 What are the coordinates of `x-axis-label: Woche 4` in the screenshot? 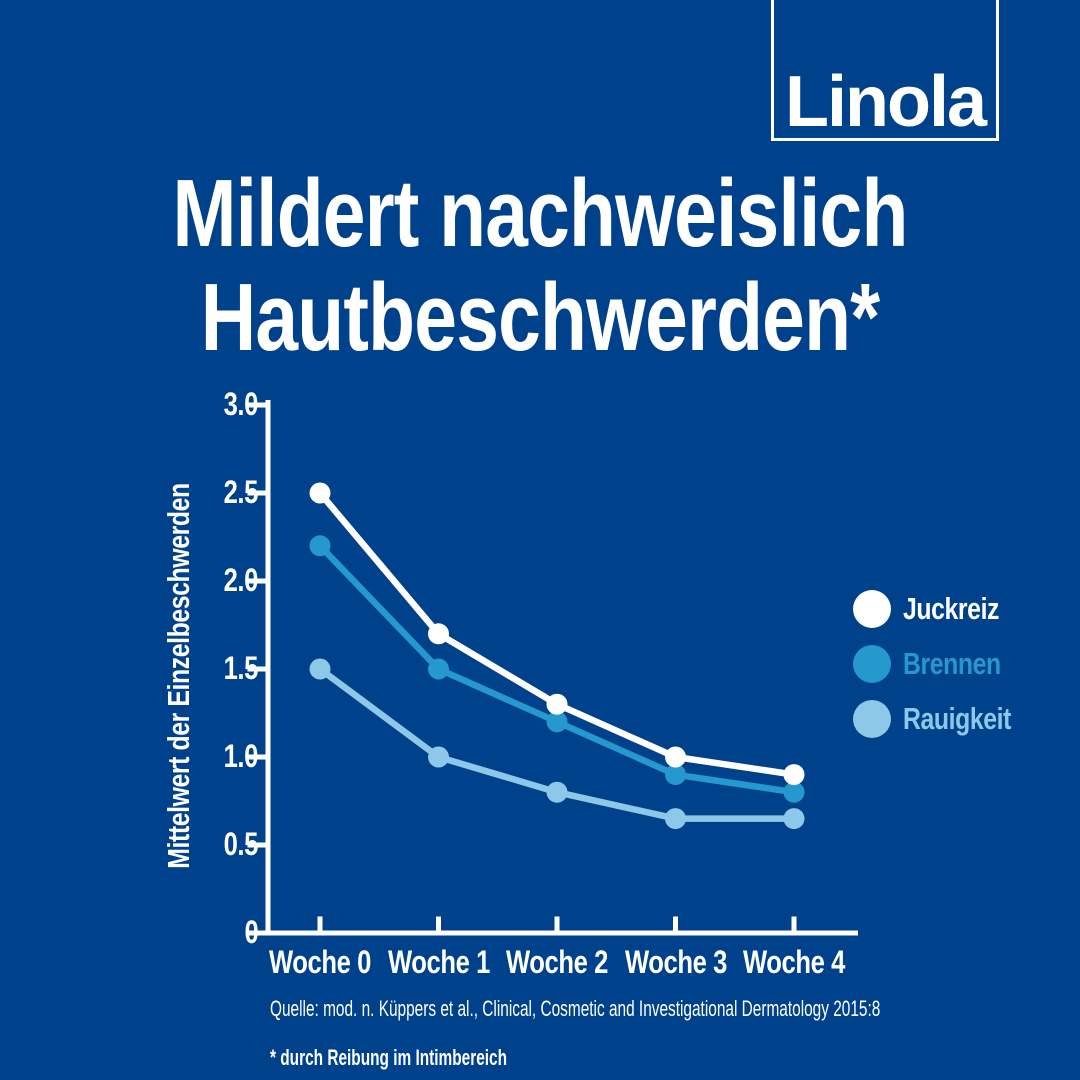 It's located at (794, 962).